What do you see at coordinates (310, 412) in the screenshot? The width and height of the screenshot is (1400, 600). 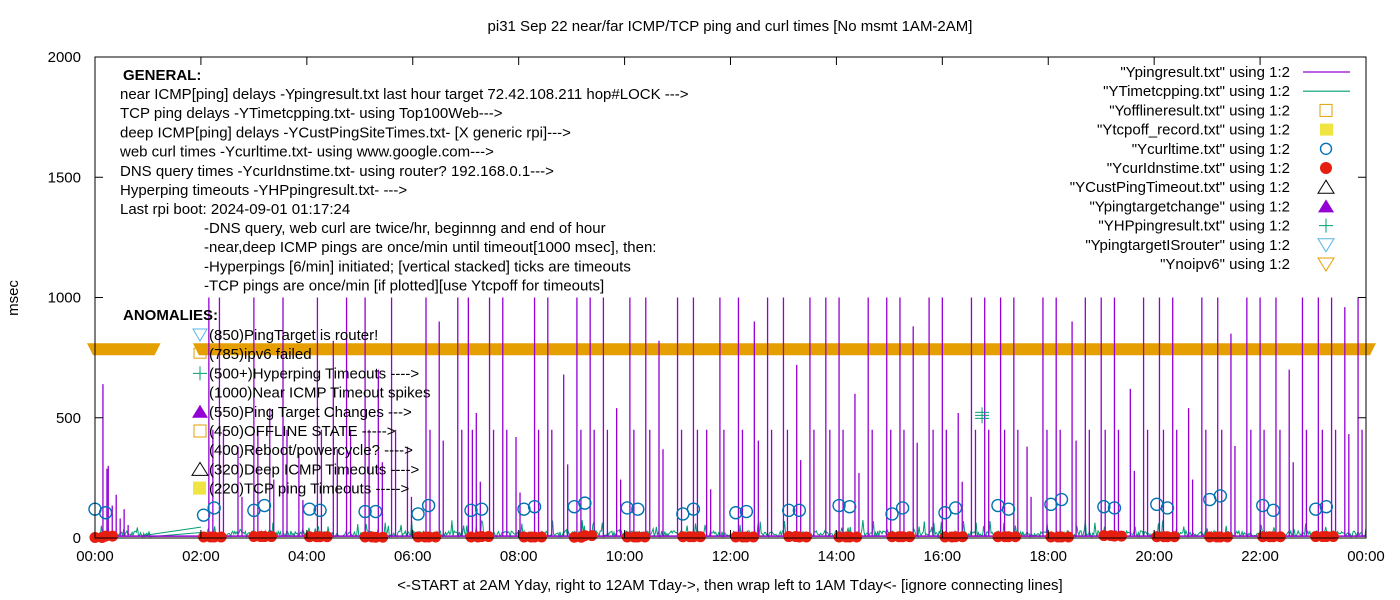 I see `anomaly-label: (550)Ping Target Changes --->` at bounding box center [310, 412].